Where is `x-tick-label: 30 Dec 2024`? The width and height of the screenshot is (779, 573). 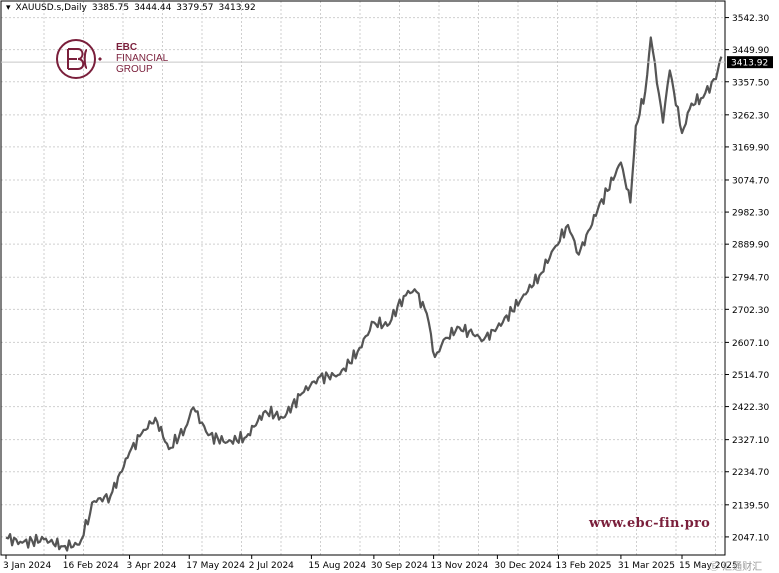 x-tick-label: 30 Dec 2024 is located at coordinates (523, 566).